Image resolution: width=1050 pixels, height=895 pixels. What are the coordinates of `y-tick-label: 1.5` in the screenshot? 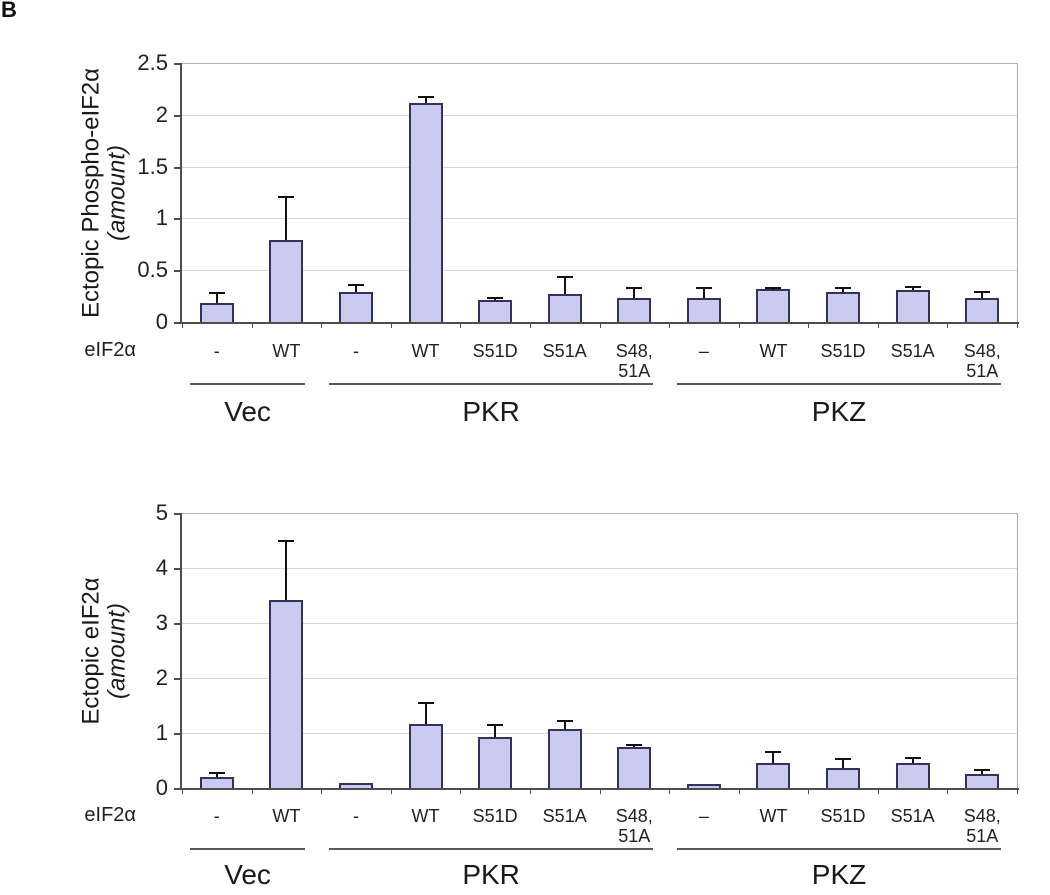 It's located at (152, 166).